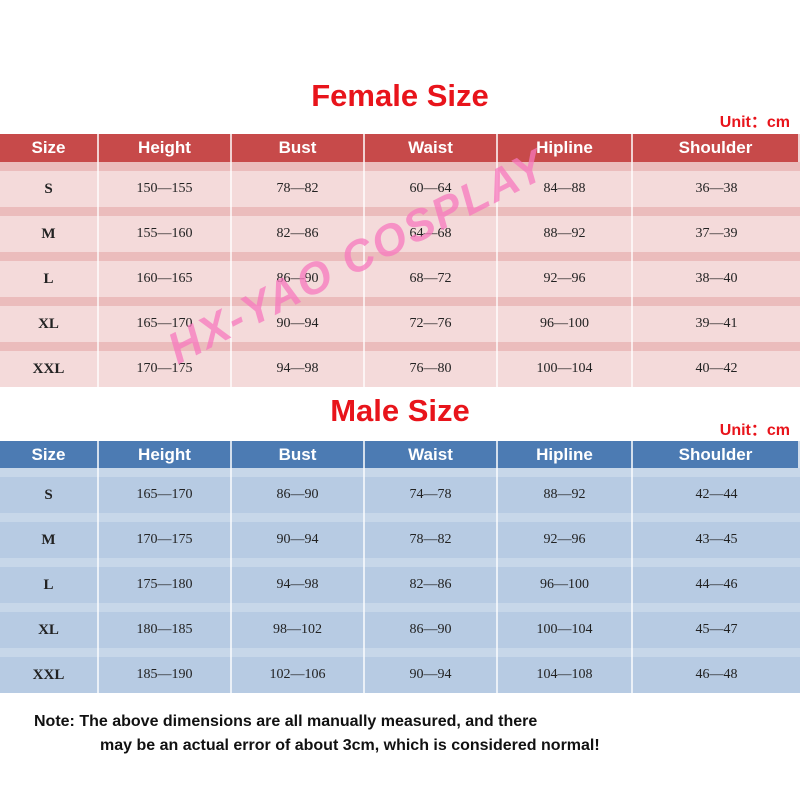 This screenshot has width=800, height=800. Describe the element at coordinates (565, 189) in the screenshot. I see `measurement-cell-hipline: 84—88` at that location.